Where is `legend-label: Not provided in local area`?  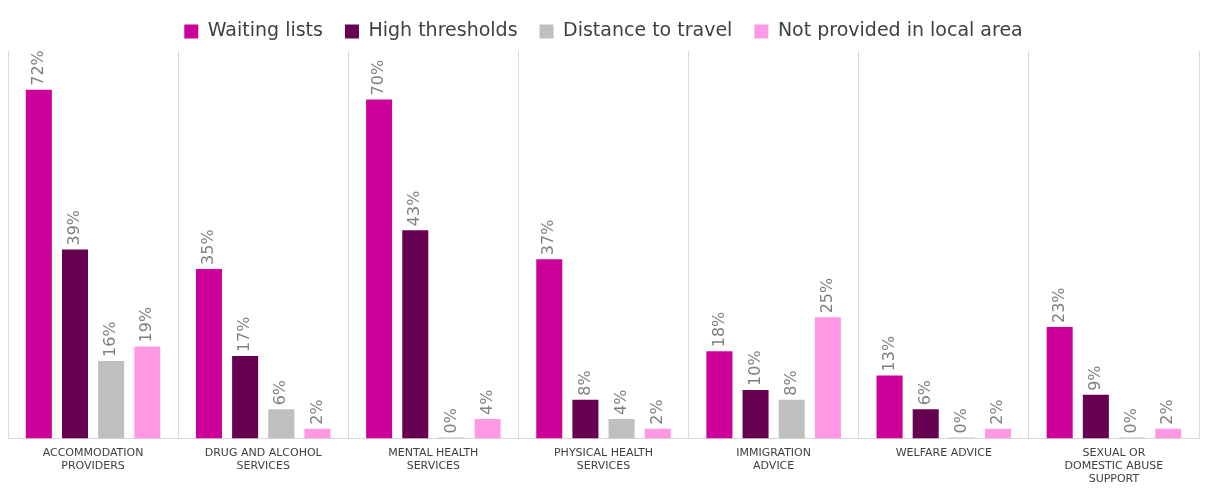
legend-label: Not provided in local area is located at coordinates (900, 29).